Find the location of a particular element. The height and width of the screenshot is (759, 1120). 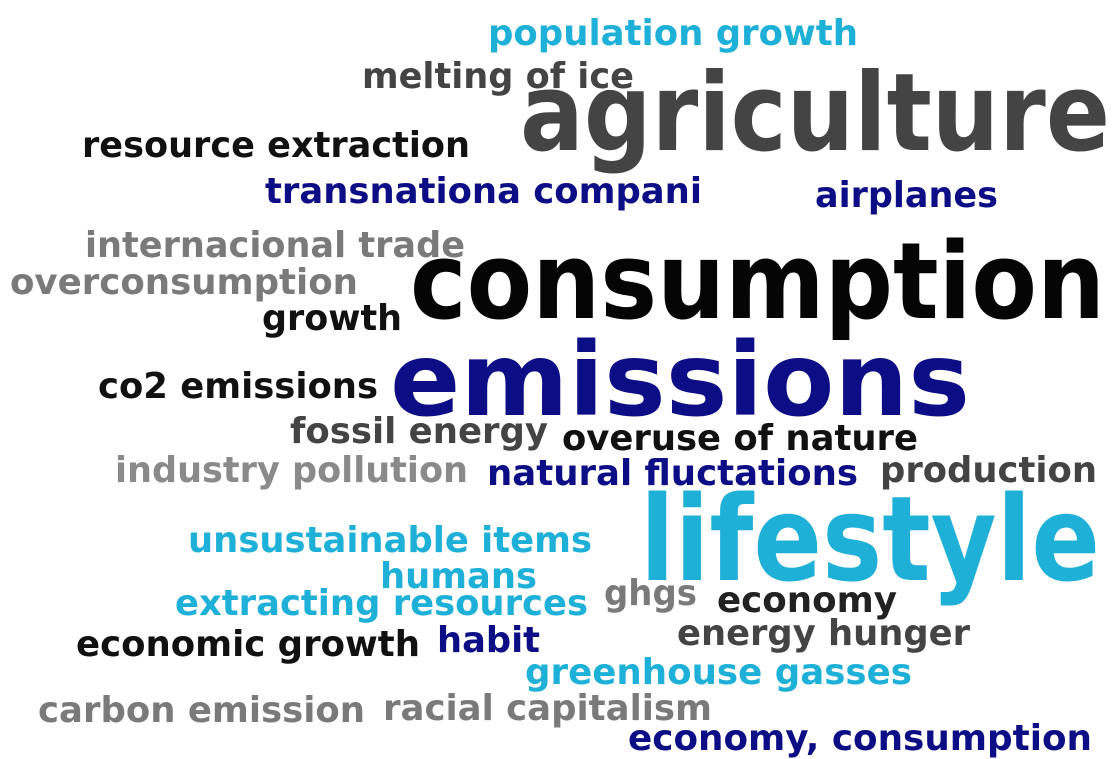

word: resource extraction is located at coordinates (276, 145).